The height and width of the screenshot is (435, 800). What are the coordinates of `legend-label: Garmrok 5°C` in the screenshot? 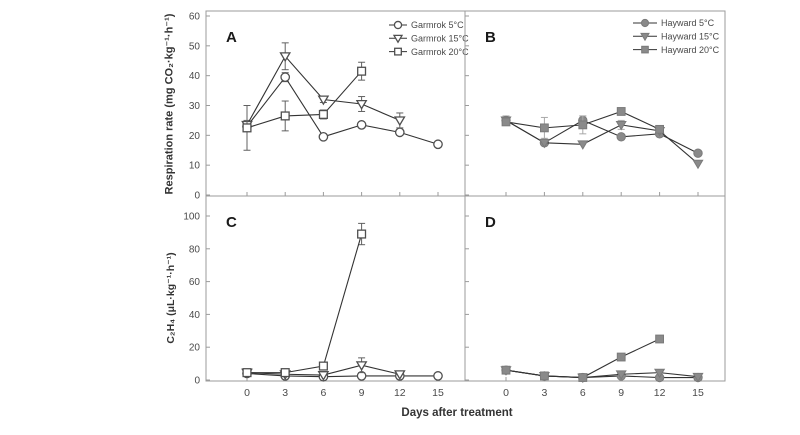 It's located at (437, 25).